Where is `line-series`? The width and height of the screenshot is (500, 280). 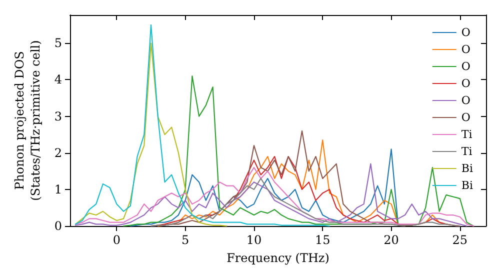 line-series is located at coordinates (305, 202).